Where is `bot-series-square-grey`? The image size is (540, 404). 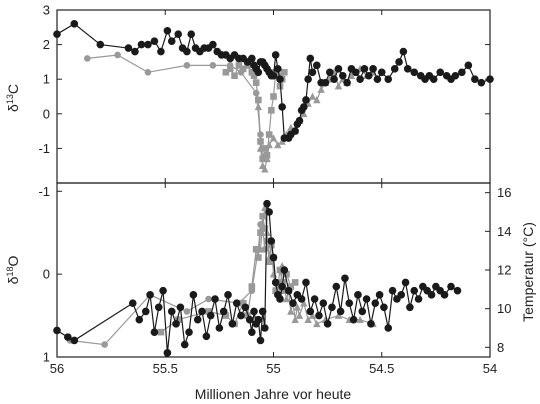 bot-series-square-grey is located at coordinates (228, 274).